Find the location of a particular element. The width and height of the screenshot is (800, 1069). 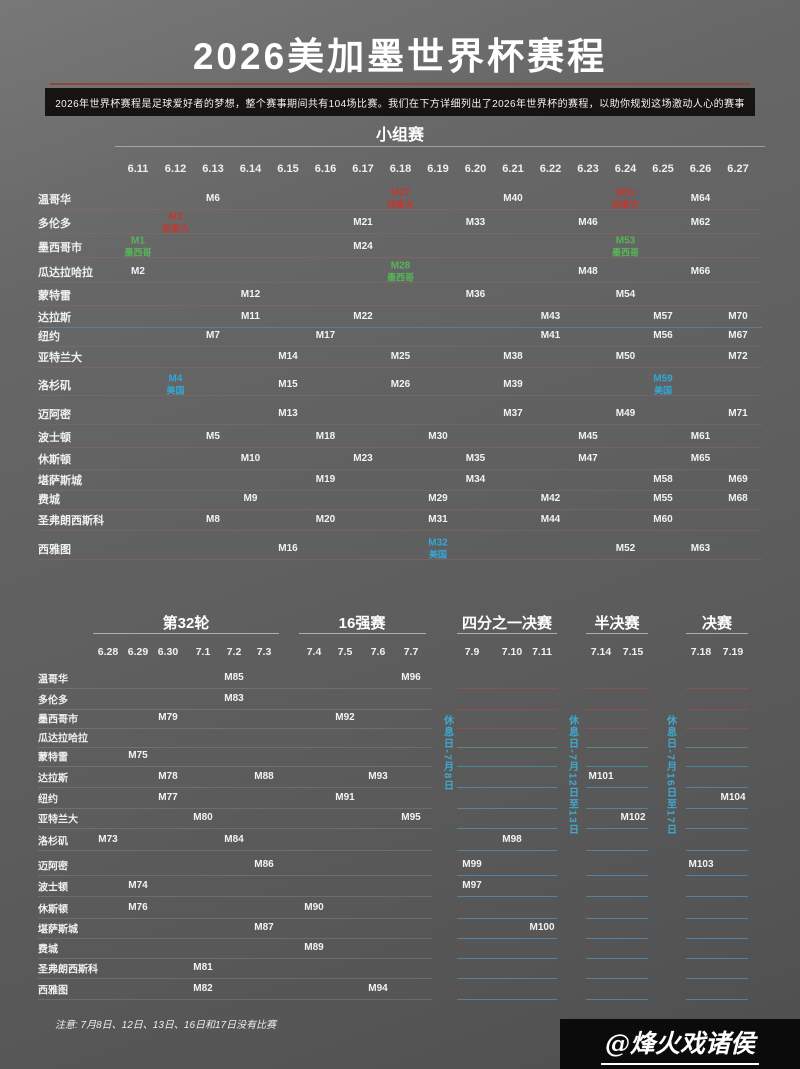

match-number: M48 is located at coordinates (588, 271).